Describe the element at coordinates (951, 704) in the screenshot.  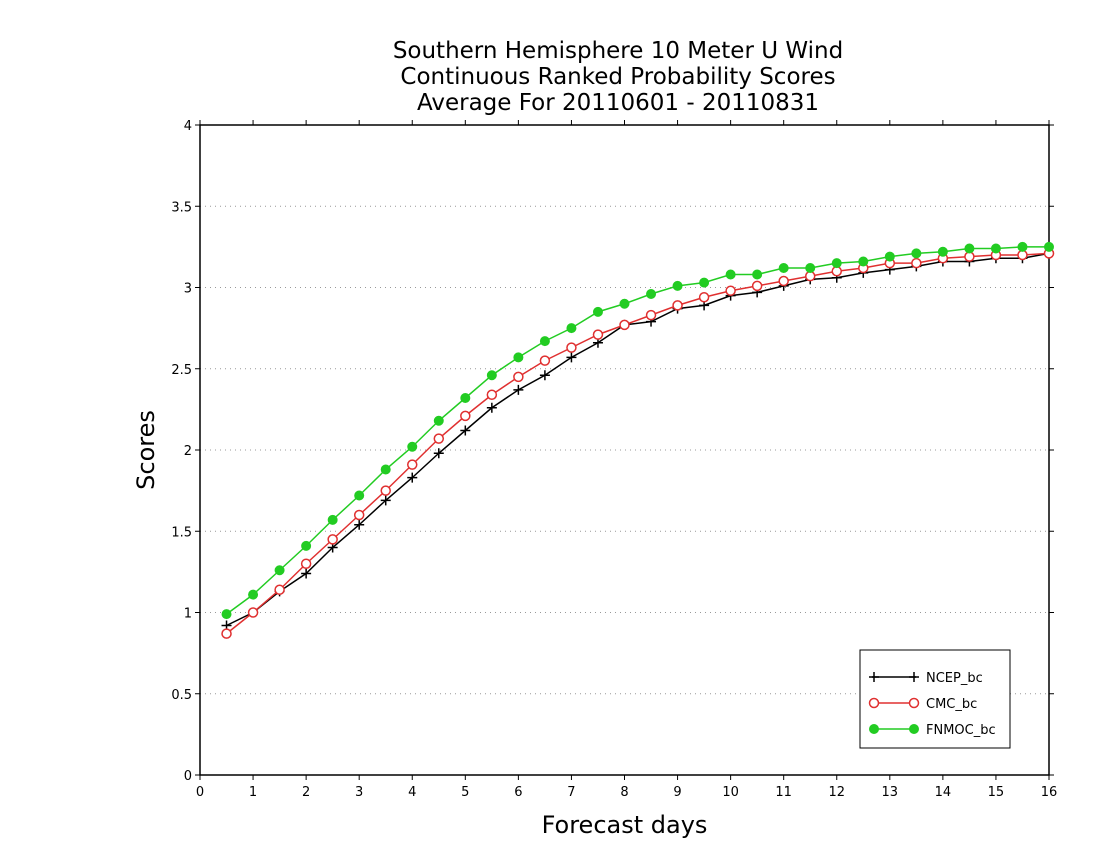
I see `legend-label: CMC_bc` at that location.